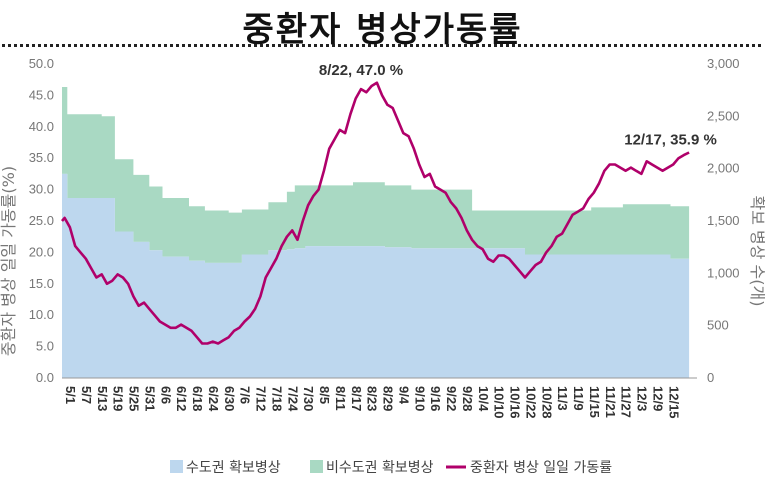 This screenshot has width=765, height=497. Describe the element at coordinates (41, 251) in the screenshot. I see `y-left-tick-label: 20.0` at that location.